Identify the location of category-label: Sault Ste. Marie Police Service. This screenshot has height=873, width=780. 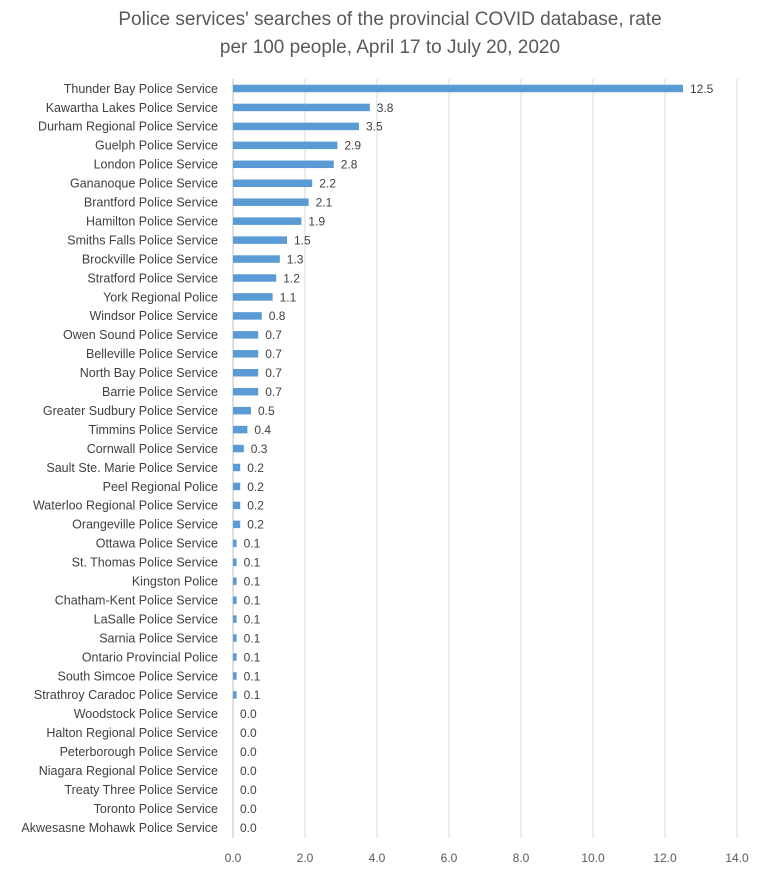
(132, 468).